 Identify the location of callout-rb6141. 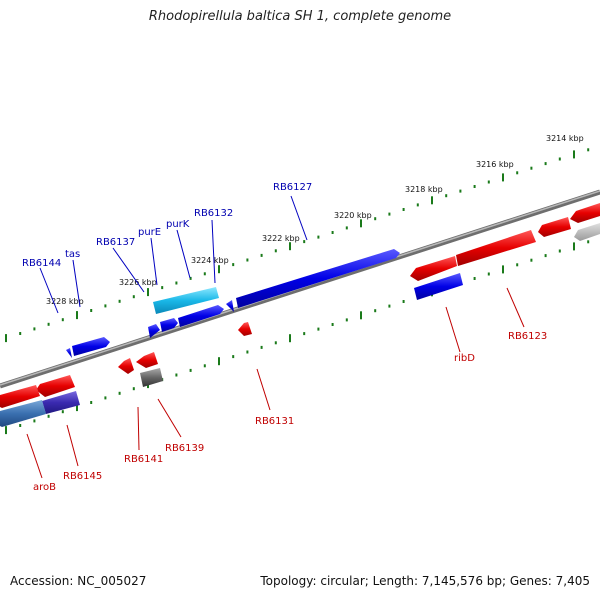
(138, 428).